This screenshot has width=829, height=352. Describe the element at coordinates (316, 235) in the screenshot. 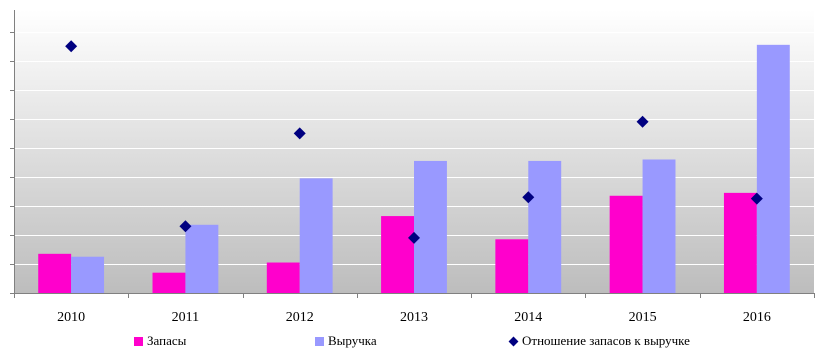

I see `bar-revenue-2012` at that location.